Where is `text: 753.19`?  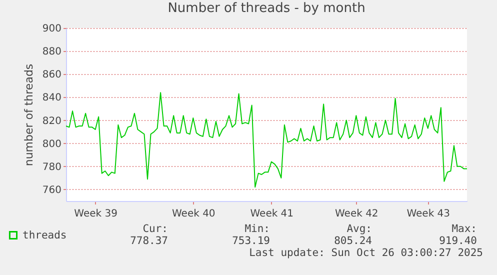
text: 753.19 is located at coordinates (251, 241).